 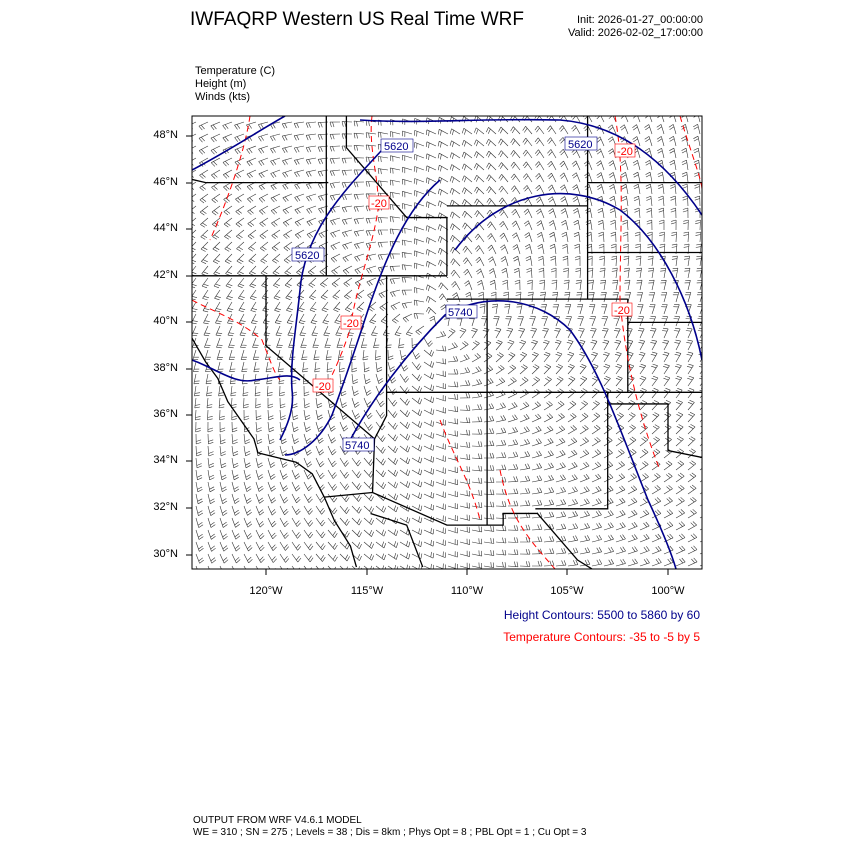 What do you see at coordinates (222, 97) in the screenshot?
I see `field-winds: Winds (kts)` at bounding box center [222, 97].